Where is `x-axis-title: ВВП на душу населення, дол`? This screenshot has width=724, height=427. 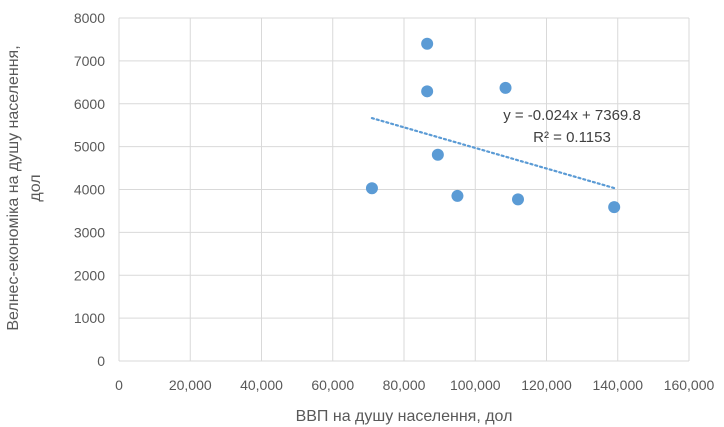
x-axis-title: ВВП на душу населення, дол is located at coordinates (404, 416).